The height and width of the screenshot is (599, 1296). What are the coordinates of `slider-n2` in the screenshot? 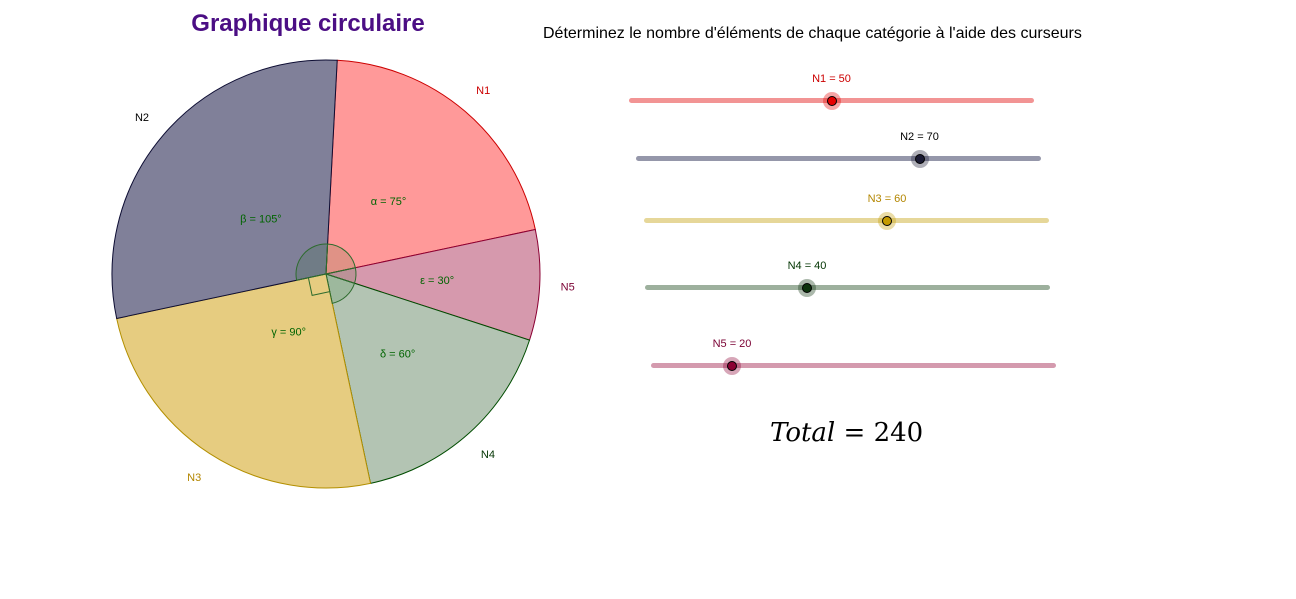 It's located at (838, 157).